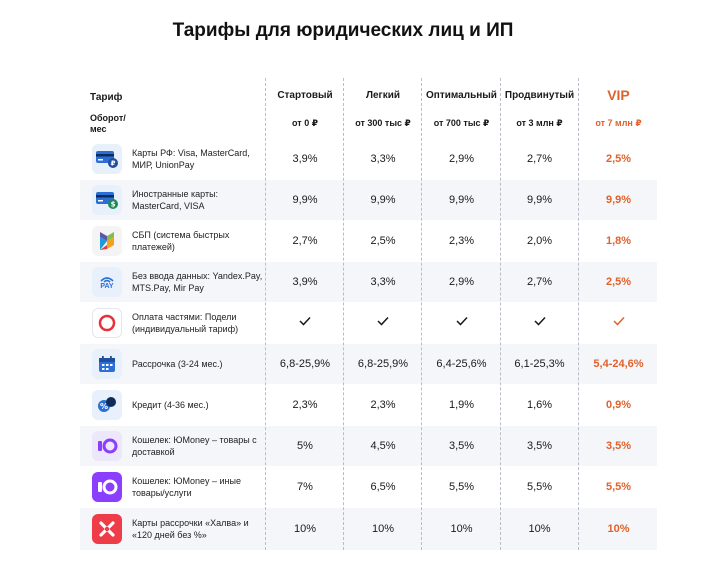 The height and width of the screenshot is (578, 720). I want to click on column-header-advanced: Продвинутый, so click(539, 95).